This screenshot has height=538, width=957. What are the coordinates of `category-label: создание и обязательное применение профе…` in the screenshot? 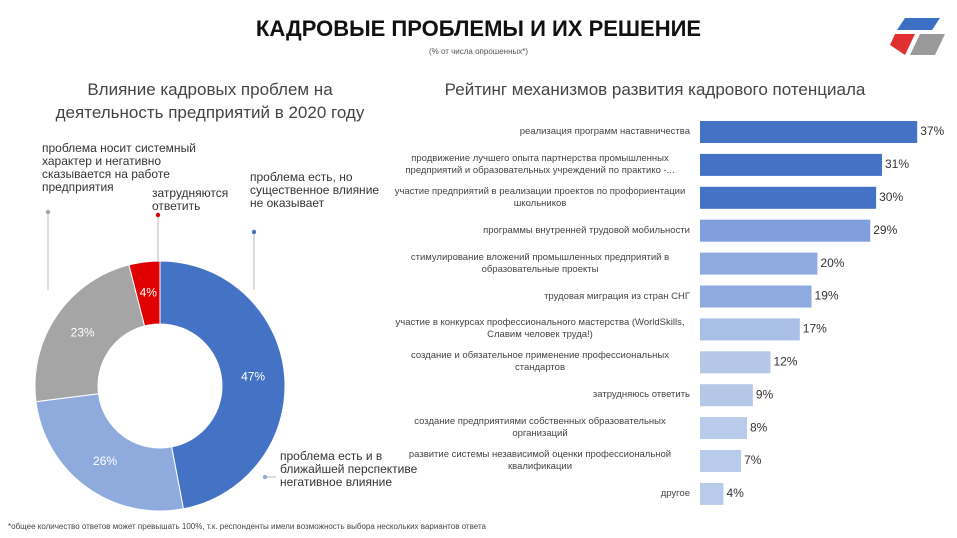 It's located at (540, 362).